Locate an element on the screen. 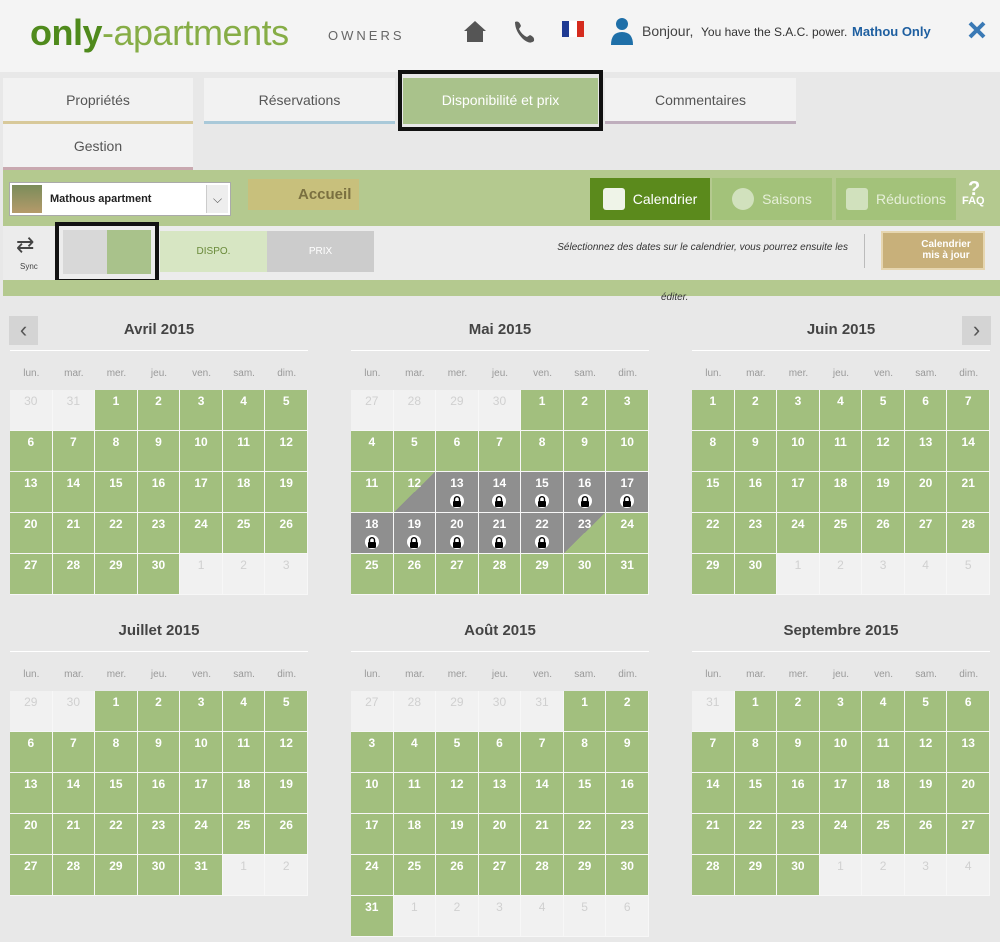 The image size is (1000, 942). faq: FAQ is located at coordinates (973, 201).